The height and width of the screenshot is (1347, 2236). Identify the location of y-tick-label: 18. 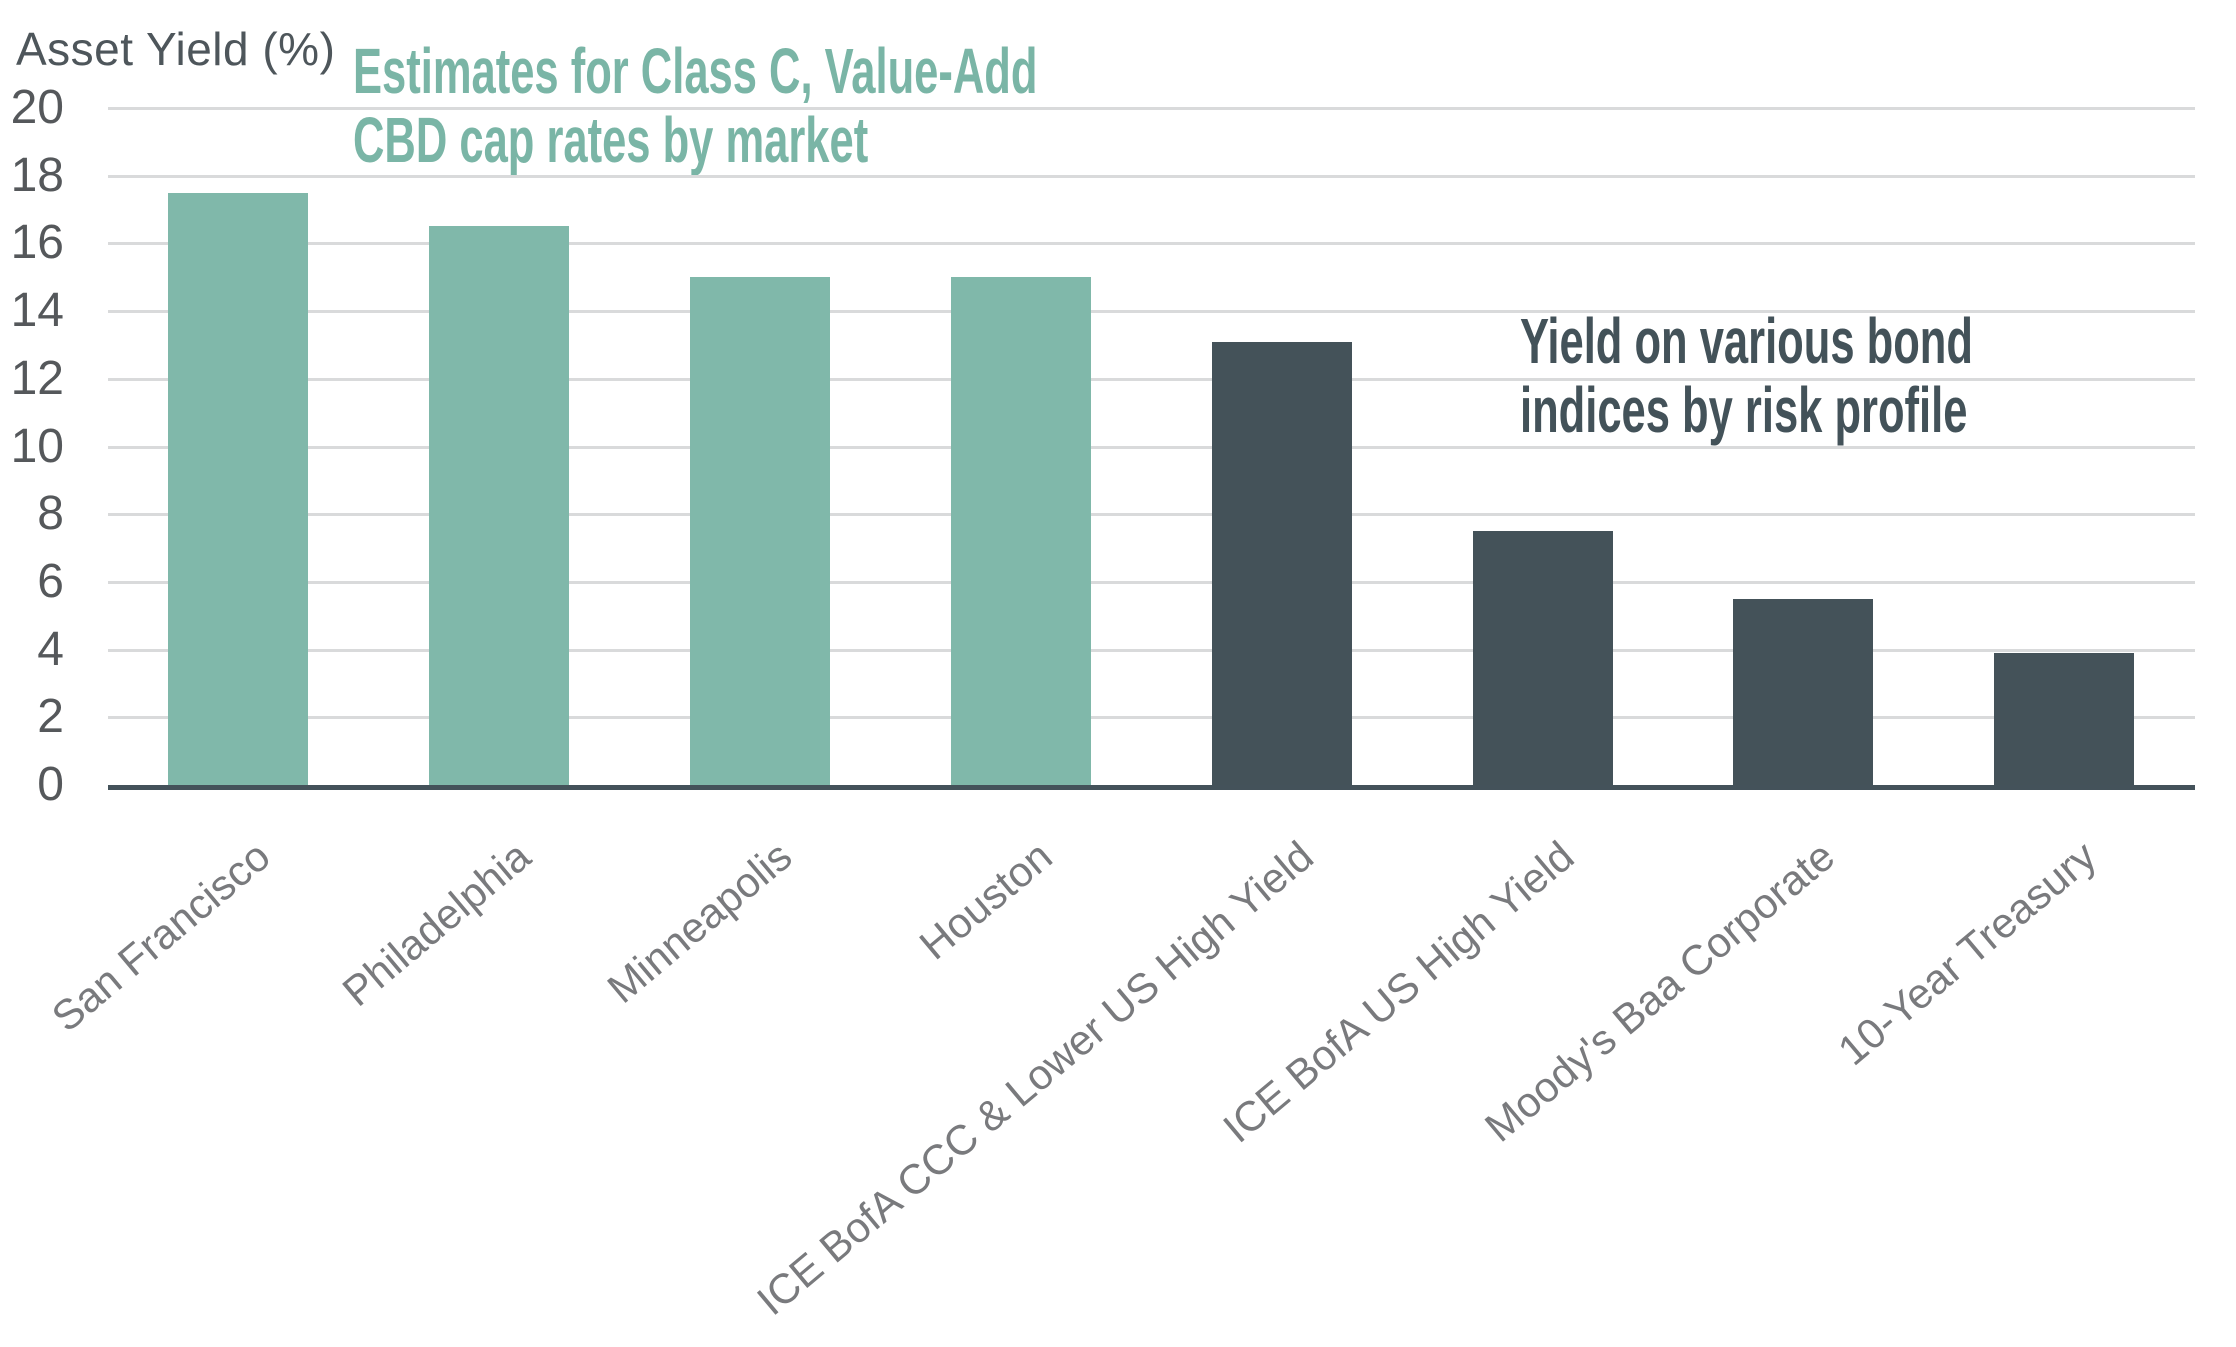
(37, 175).